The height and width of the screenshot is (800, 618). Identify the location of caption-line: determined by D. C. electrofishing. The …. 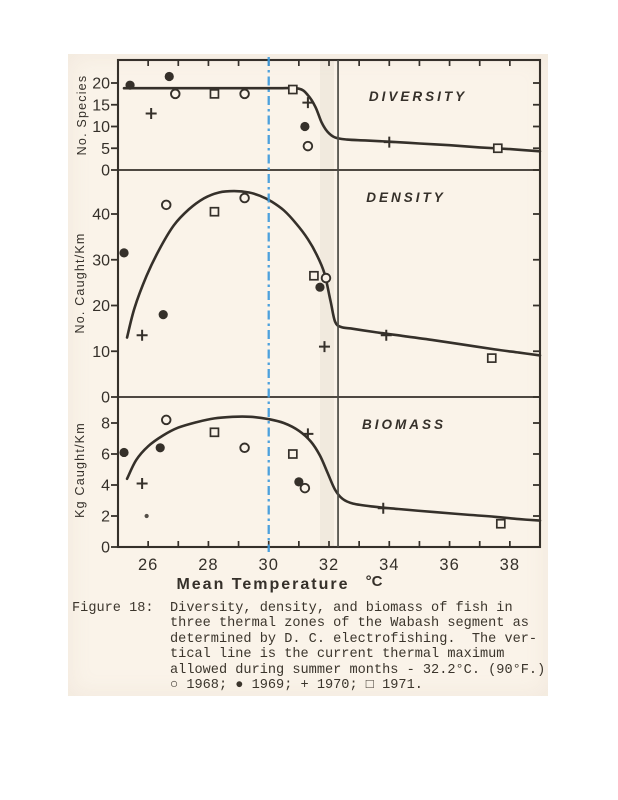
(354, 639).